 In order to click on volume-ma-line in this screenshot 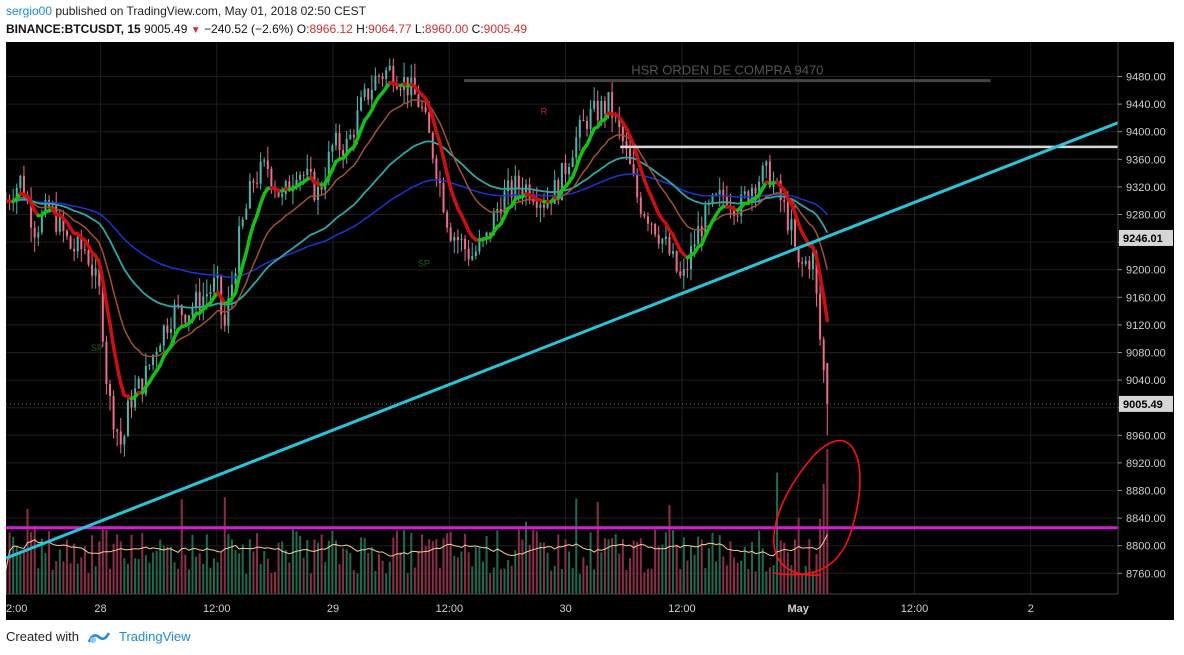, I will do `click(417, 552)`.